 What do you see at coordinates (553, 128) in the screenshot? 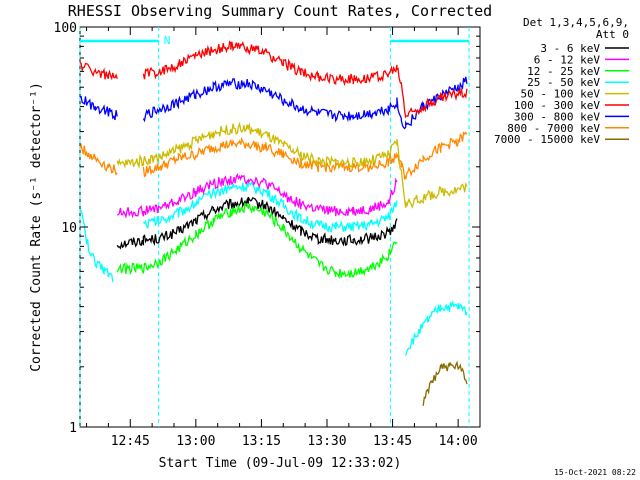
I see `legend-entry-label: 800 - 7000 keV` at bounding box center [553, 128].